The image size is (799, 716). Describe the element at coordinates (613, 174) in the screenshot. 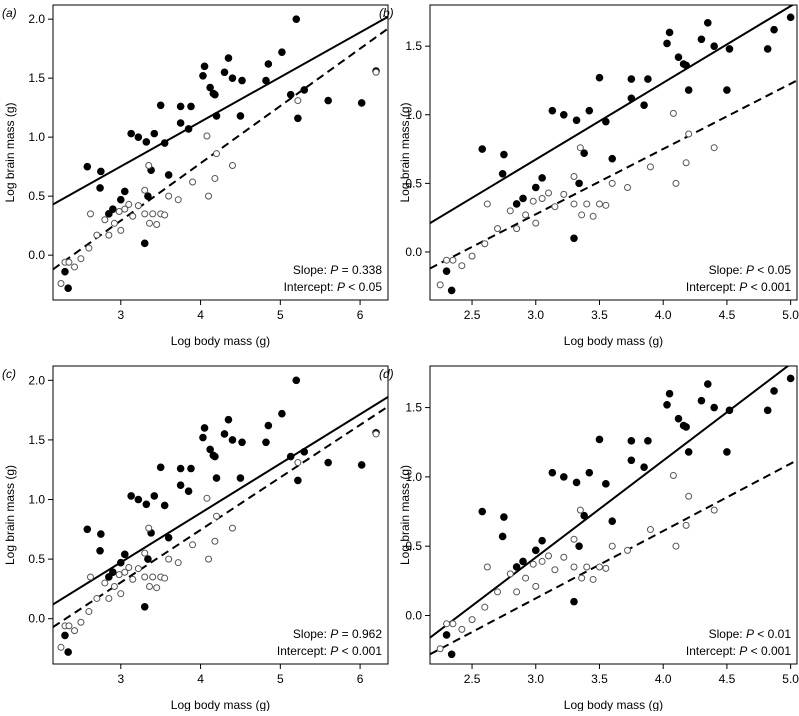

I see `fit-line-dashed` at that location.